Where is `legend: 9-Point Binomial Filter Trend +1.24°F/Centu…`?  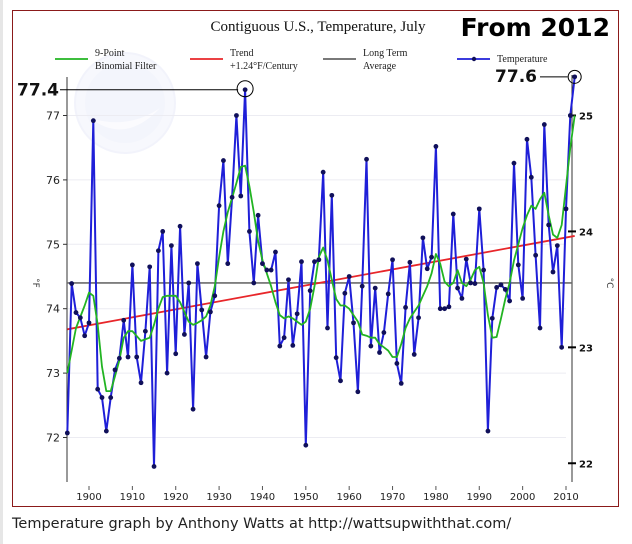
legend: 9-Point Binomial Filter Trend +1.24°F/Centu… is located at coordinates (301, 60).